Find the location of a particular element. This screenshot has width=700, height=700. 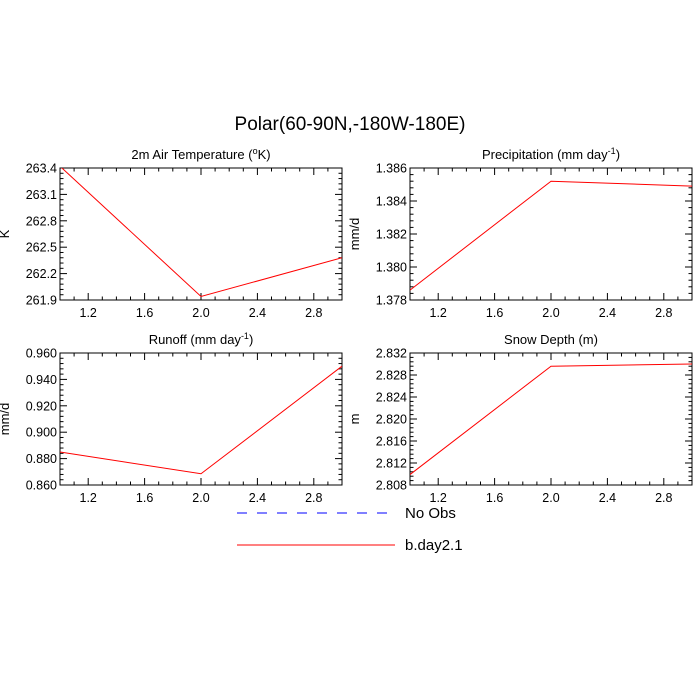

panel-title: 2m Air Temperature (oK) is located at coordinates (200, 154).